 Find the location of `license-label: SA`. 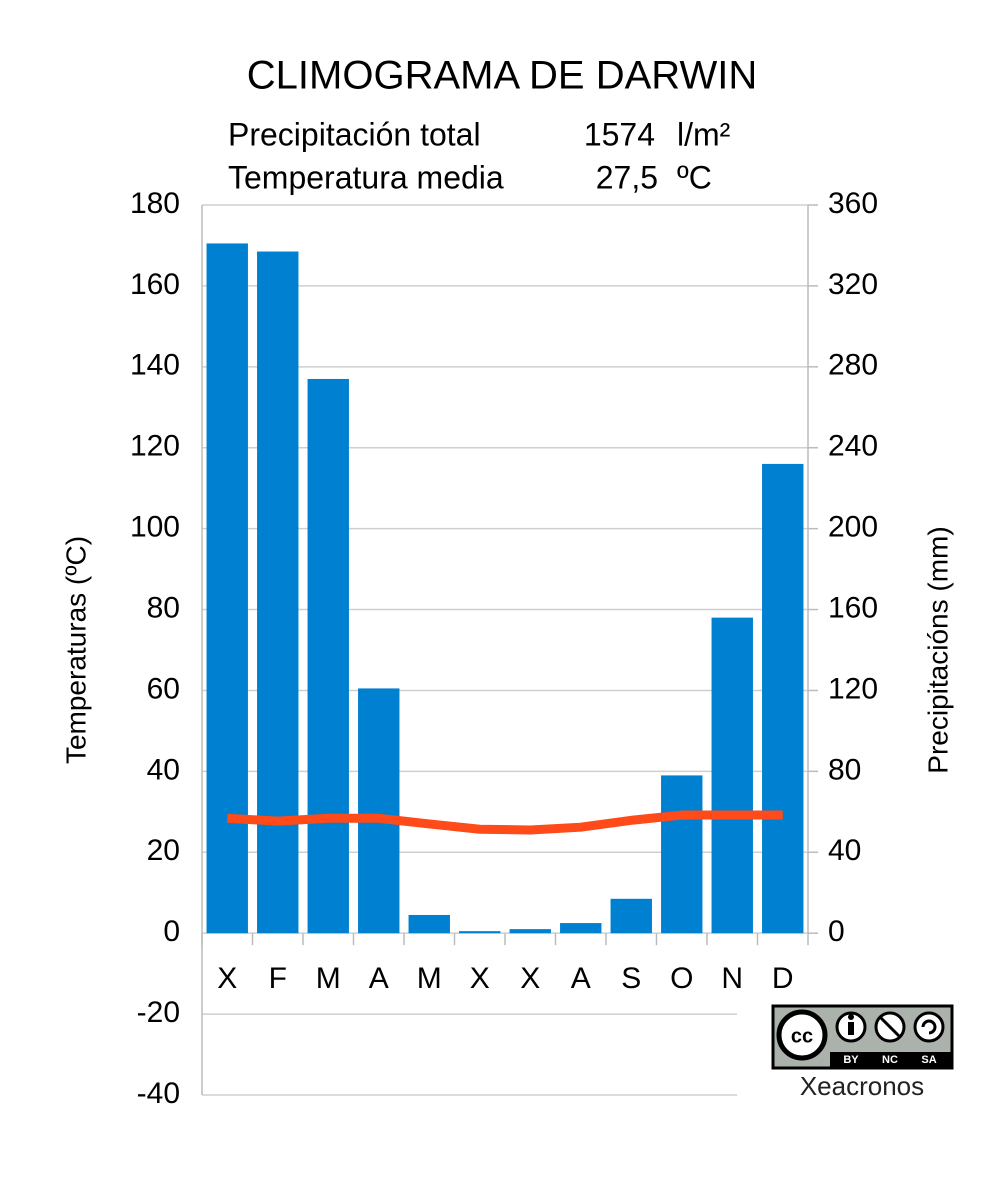

license-label: SA is located at coordinates (928, 1060).